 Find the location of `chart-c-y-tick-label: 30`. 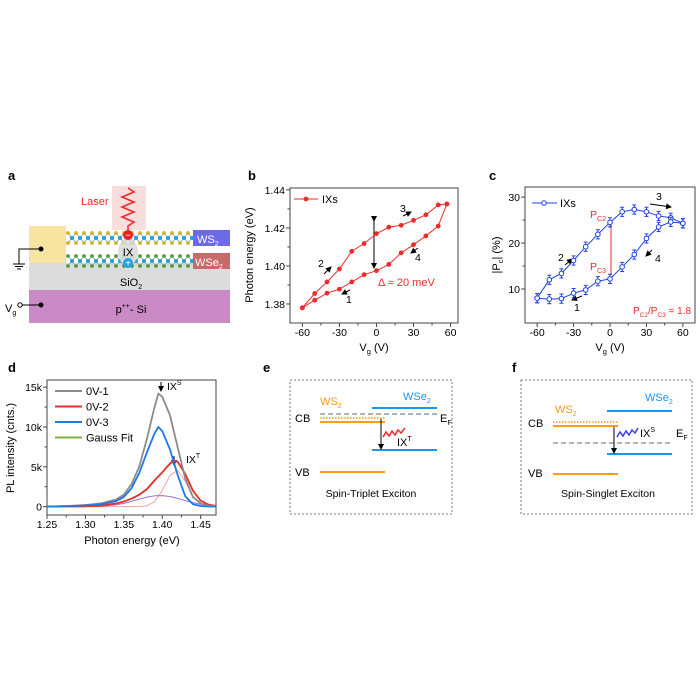

chart-c-y-tick-label: 30 is located at coordinates (514, 198).